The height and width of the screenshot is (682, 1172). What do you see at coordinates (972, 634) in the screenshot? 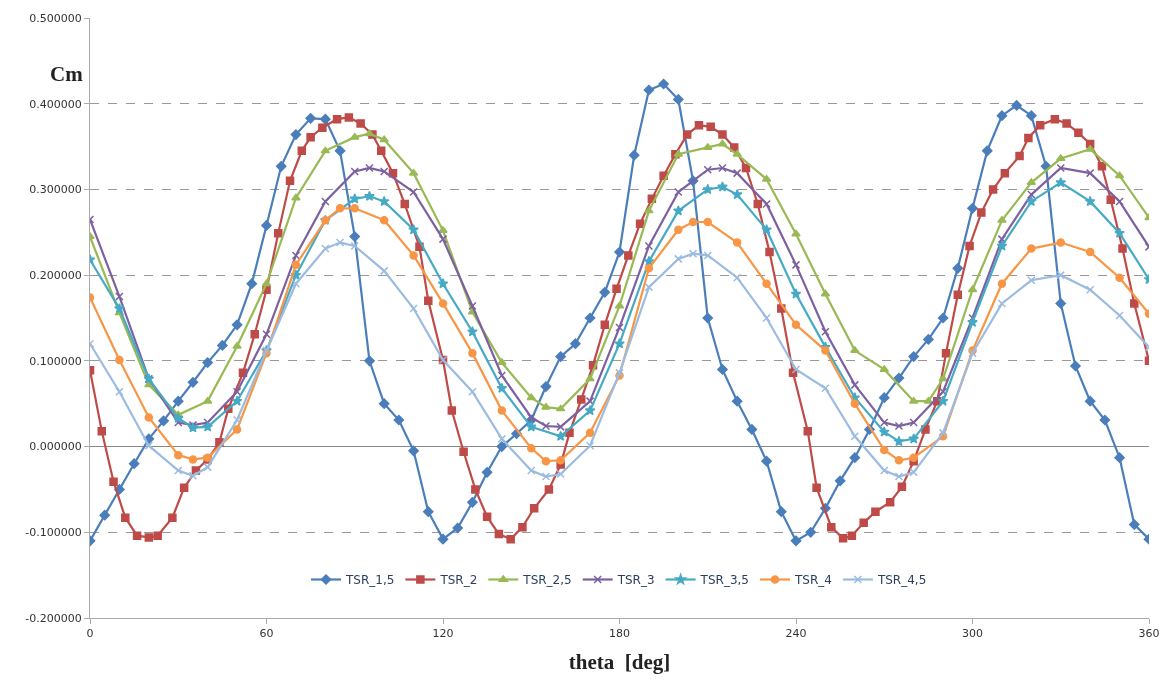
I see `x-tick-label: 300` at bounding box center [972, 634].